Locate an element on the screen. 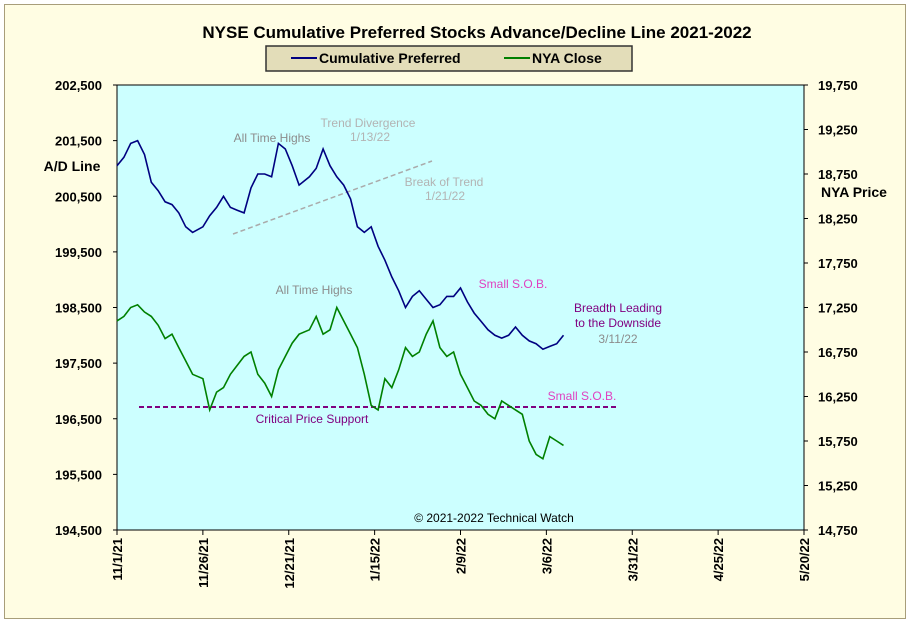 The height and width of the screenshot is (623, 911). legend-box is located at coordinates (449, 58).